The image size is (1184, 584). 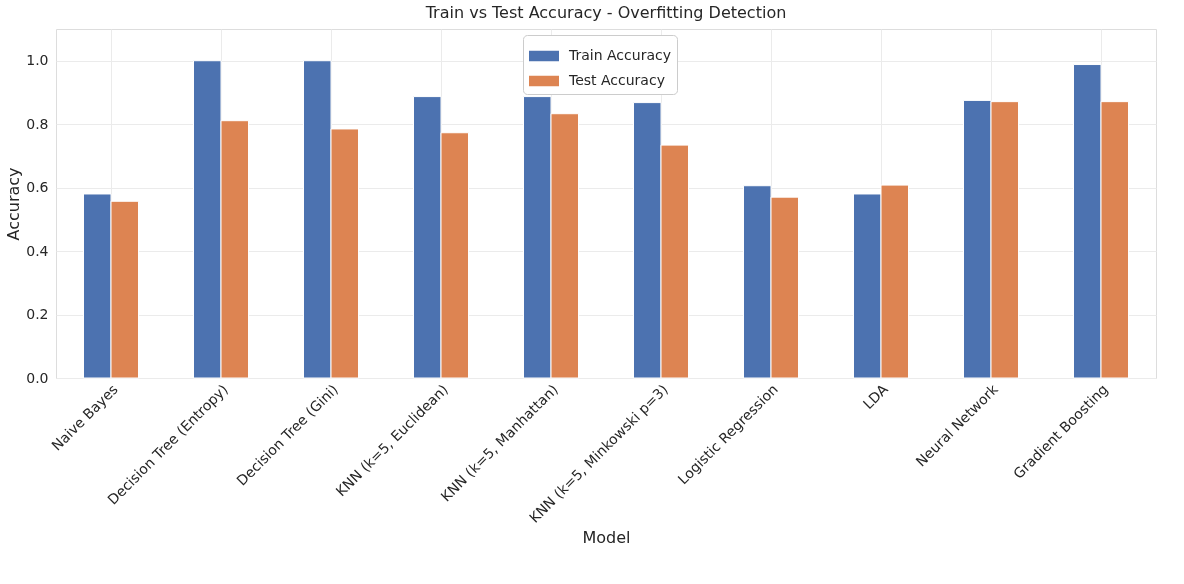 I want to click on y-tick-label: 0.6, so click(x=37, y=187).